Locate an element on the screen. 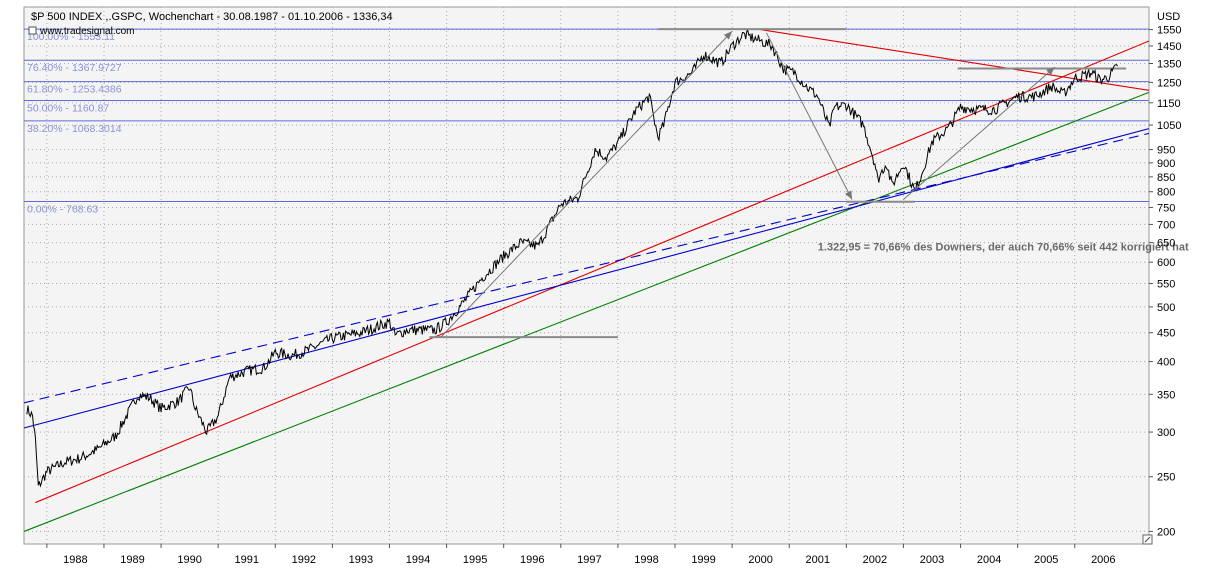  trendline is located at coordinates (955, 60).